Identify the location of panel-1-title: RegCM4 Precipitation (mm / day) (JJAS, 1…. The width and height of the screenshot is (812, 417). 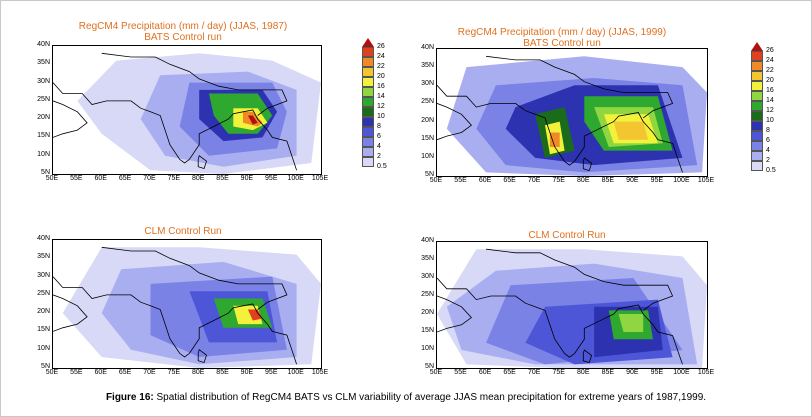
(183, 32).